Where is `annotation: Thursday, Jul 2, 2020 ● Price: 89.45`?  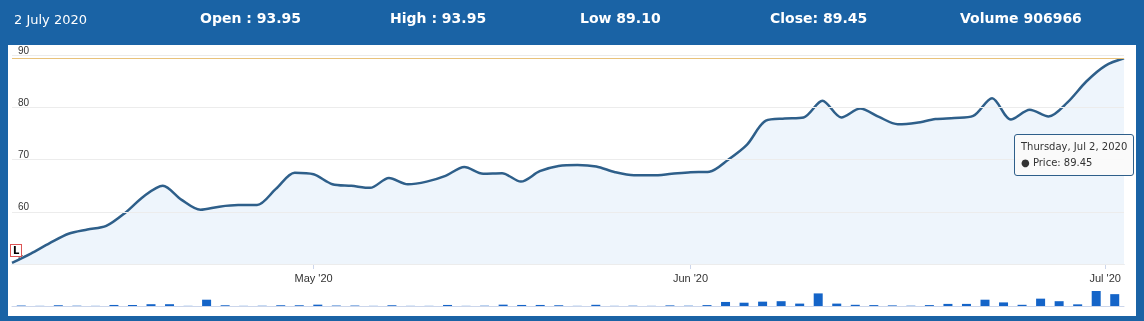
annotation: Thursday, Jul 2, 2020 ● Price: 89.45 is located at coordinates (1074, 154).